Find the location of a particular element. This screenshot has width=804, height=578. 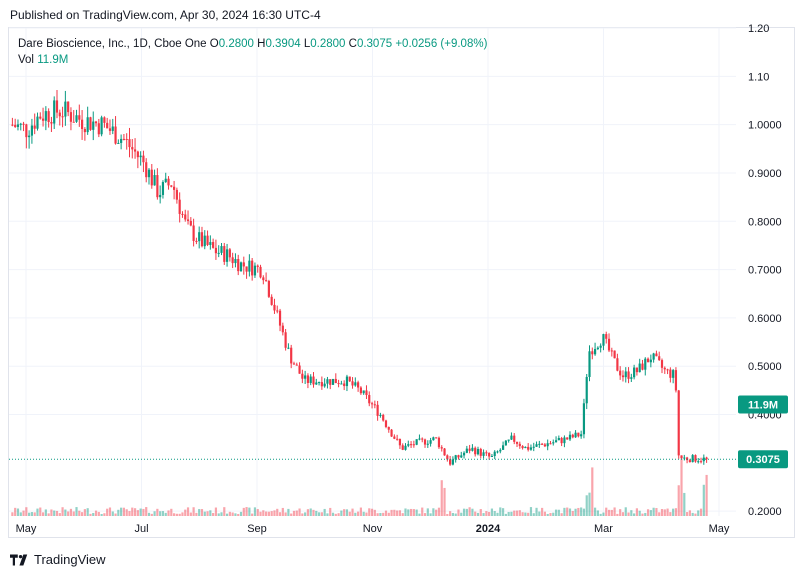

high-label: H is located at coordinates (261, 44).